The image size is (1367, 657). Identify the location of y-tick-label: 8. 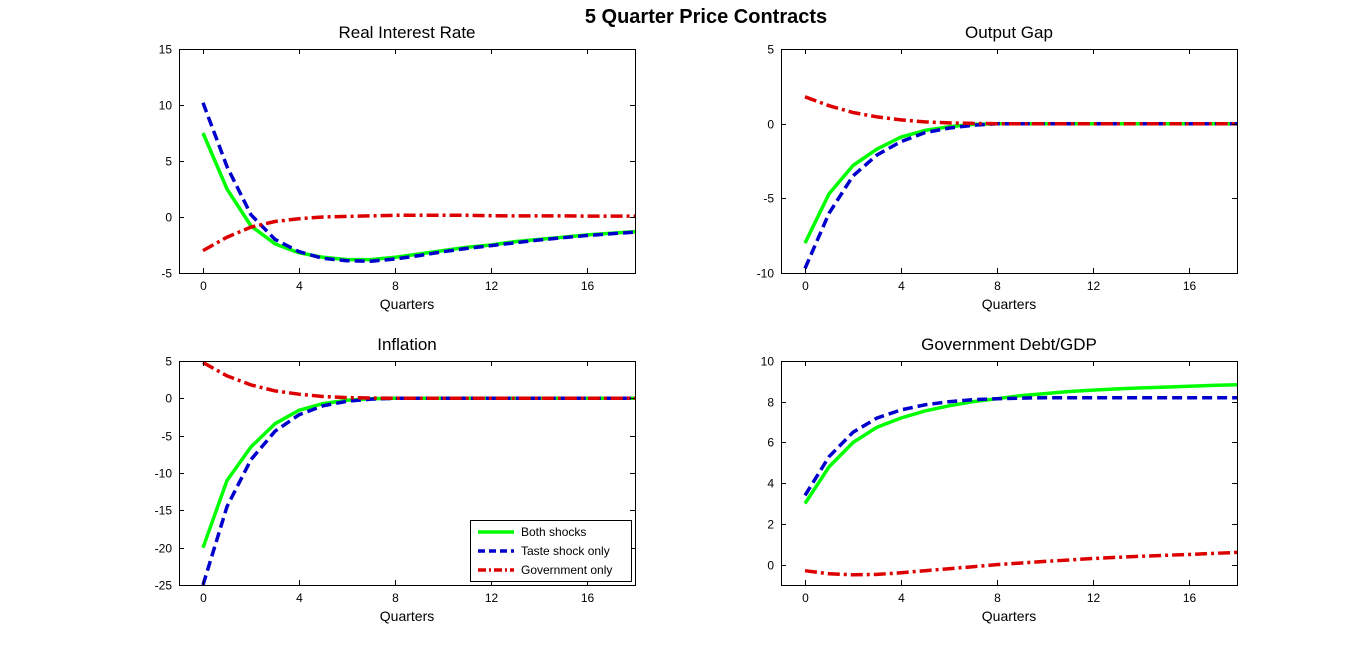
(770, 403).